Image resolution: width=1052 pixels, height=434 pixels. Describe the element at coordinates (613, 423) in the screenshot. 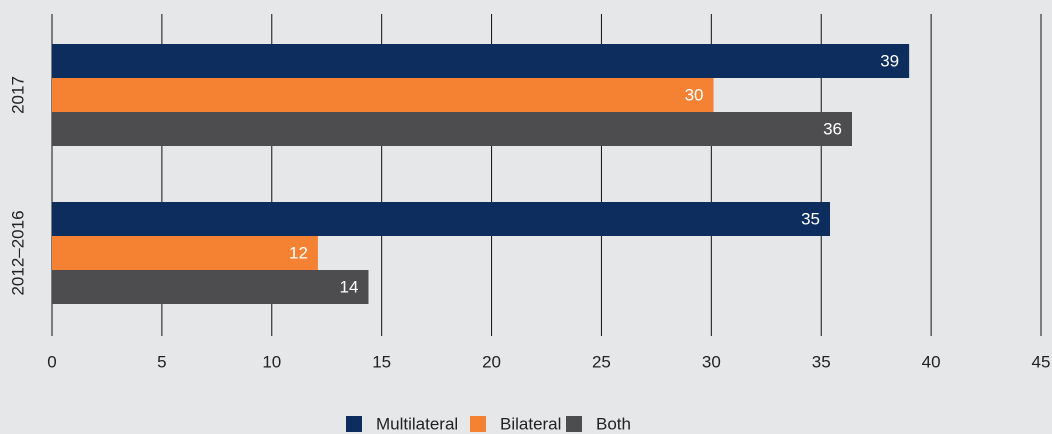

I see `legend-label: Both` at that location.